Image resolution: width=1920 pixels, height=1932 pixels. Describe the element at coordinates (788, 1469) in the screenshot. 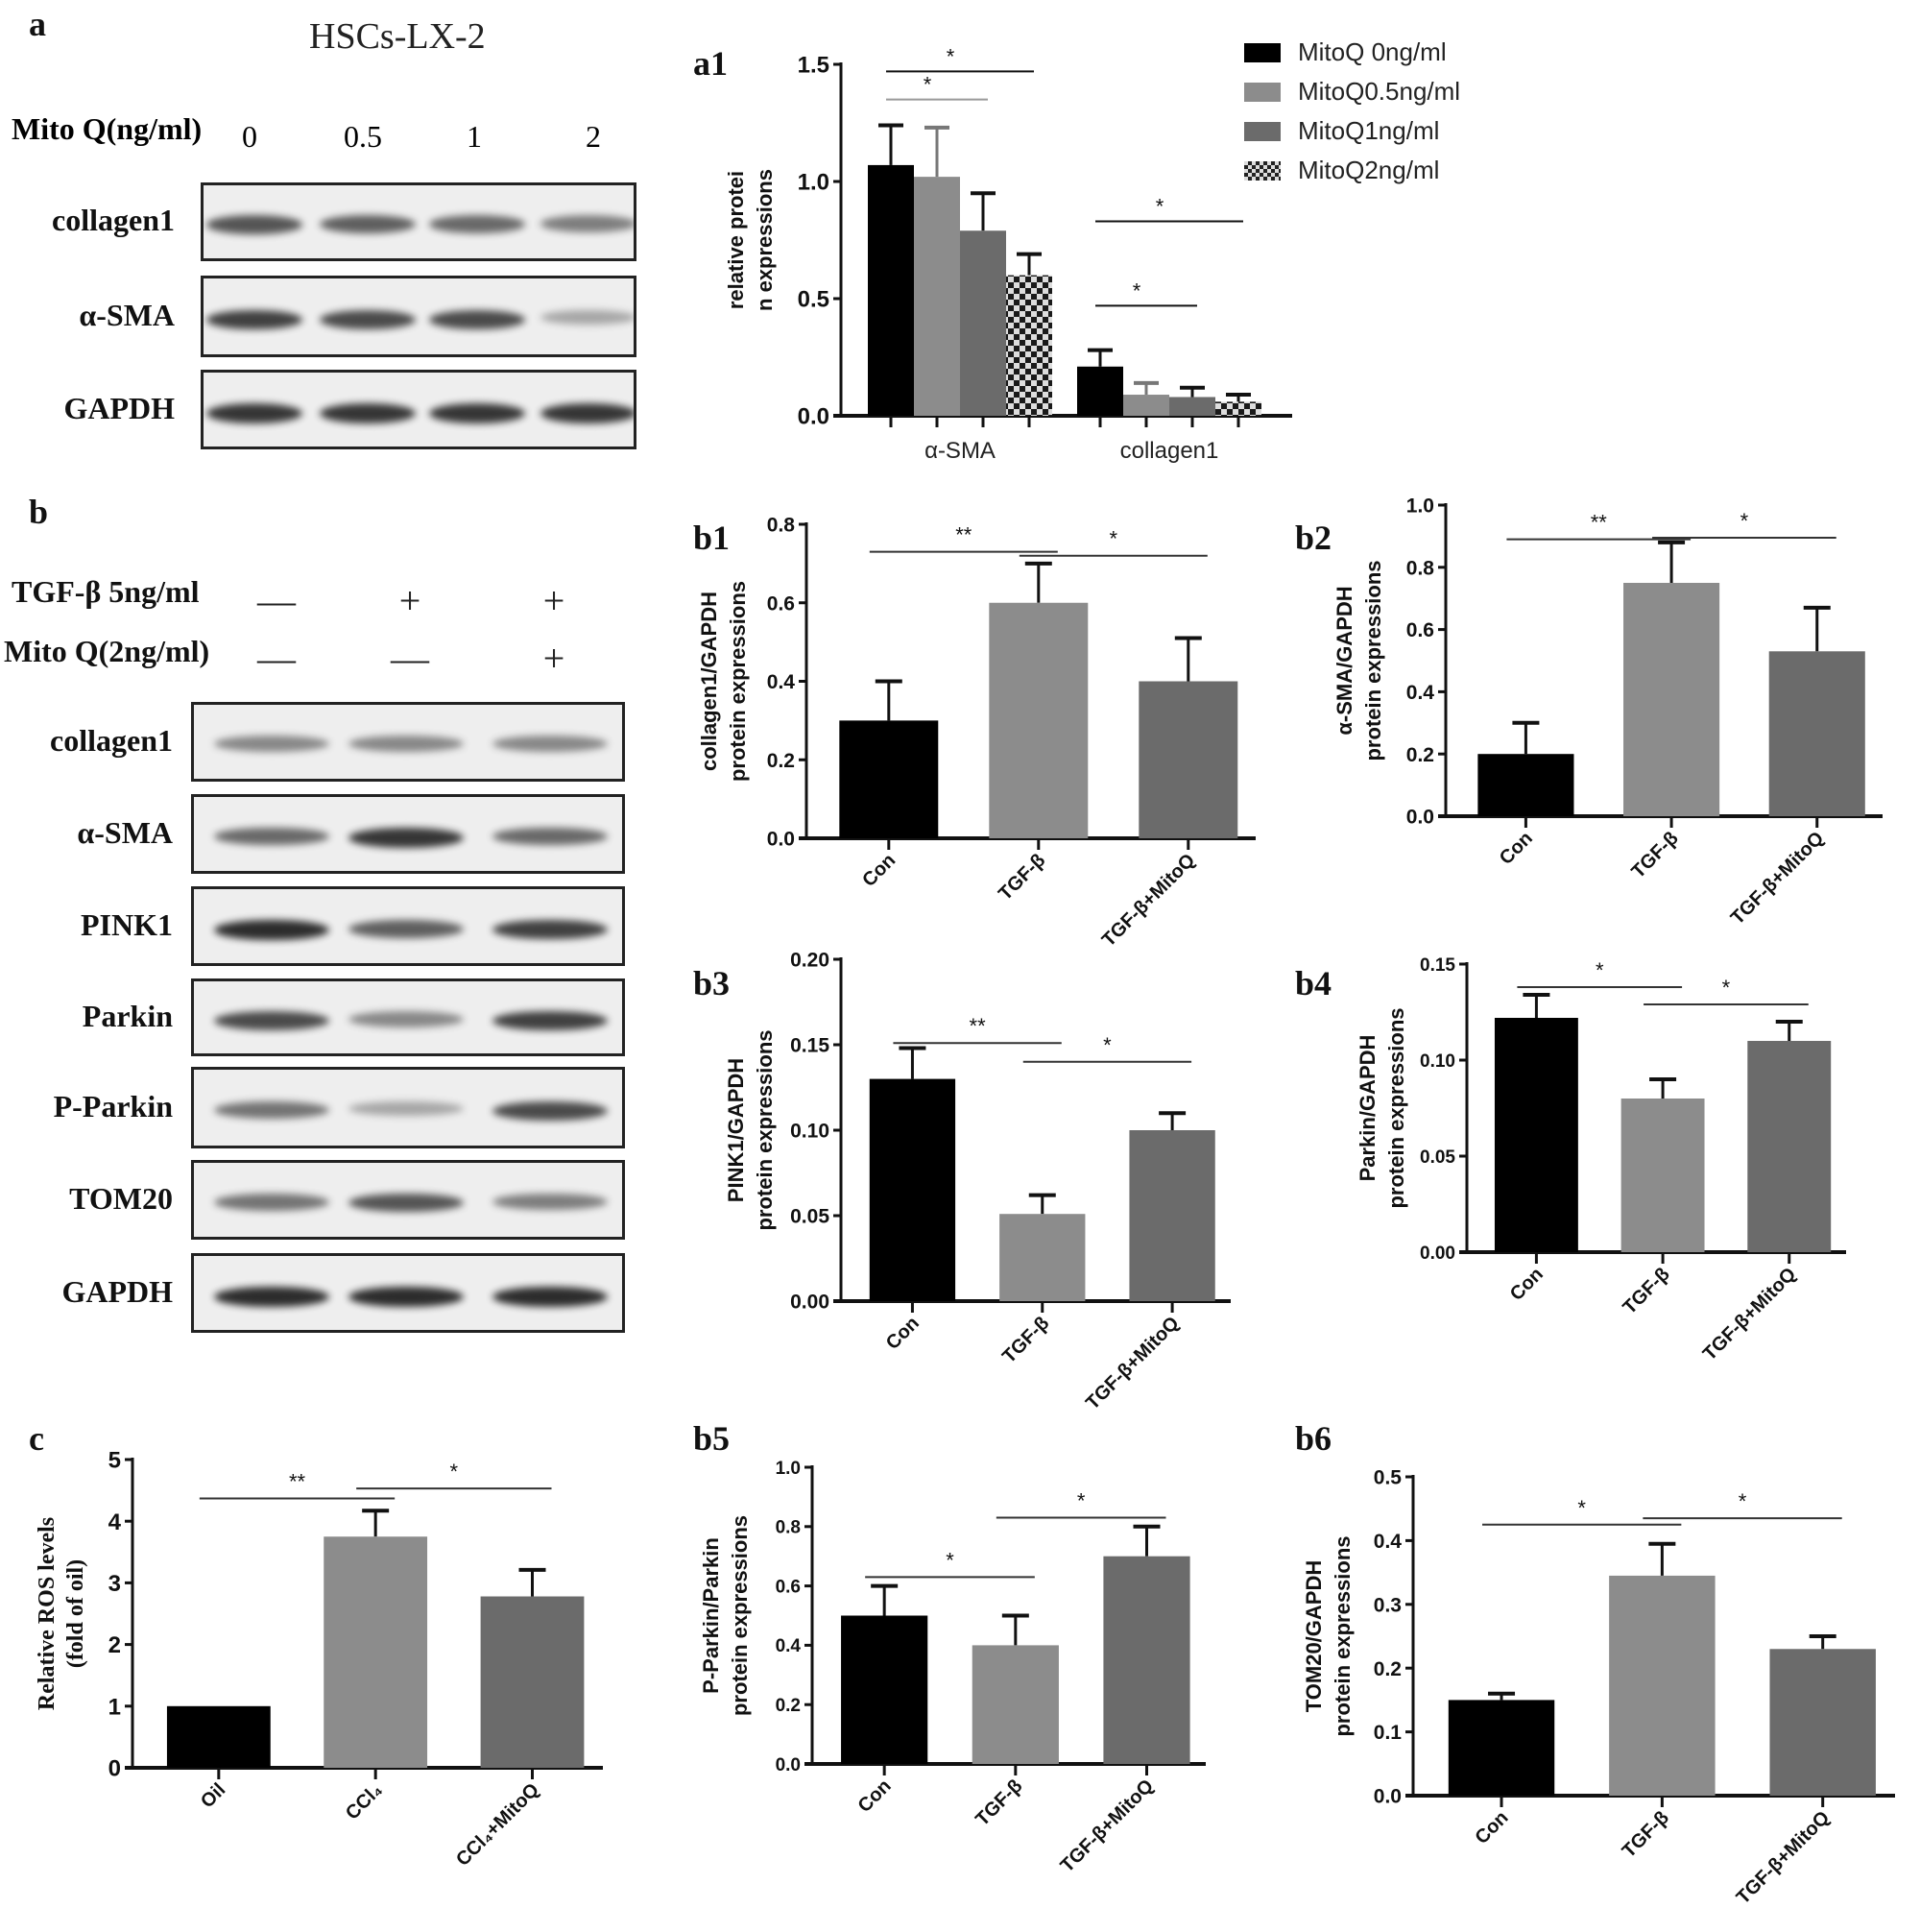

I see `y-tick-label: 1.0` at that location.